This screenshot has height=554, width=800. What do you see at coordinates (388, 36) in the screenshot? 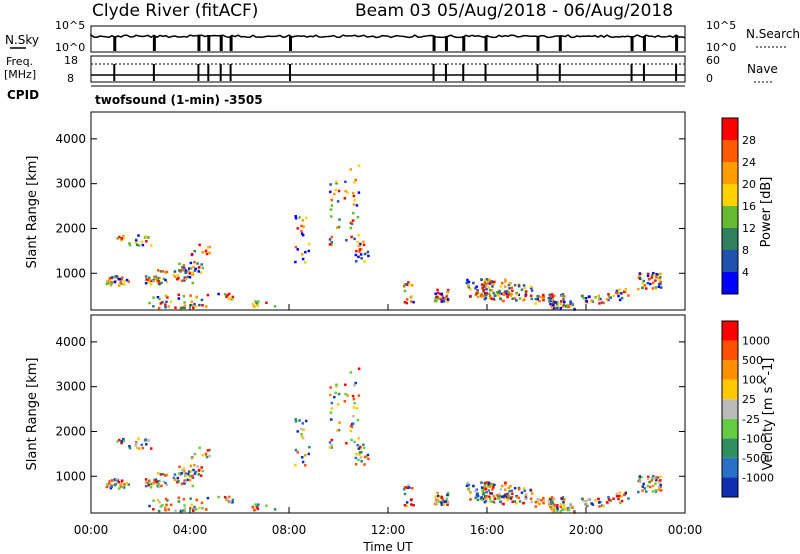
I see `nsky-line` at bounding box center [388, 36].